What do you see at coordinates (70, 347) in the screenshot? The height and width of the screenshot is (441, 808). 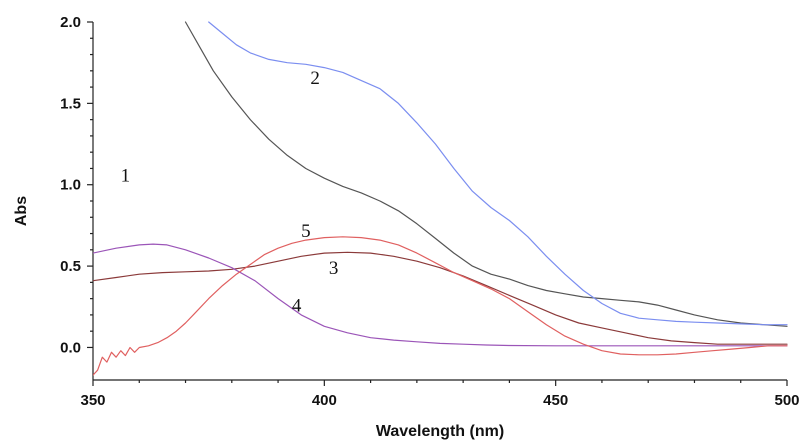 I see `y-tick-label: 0.0` at bounding box center [70, 347].